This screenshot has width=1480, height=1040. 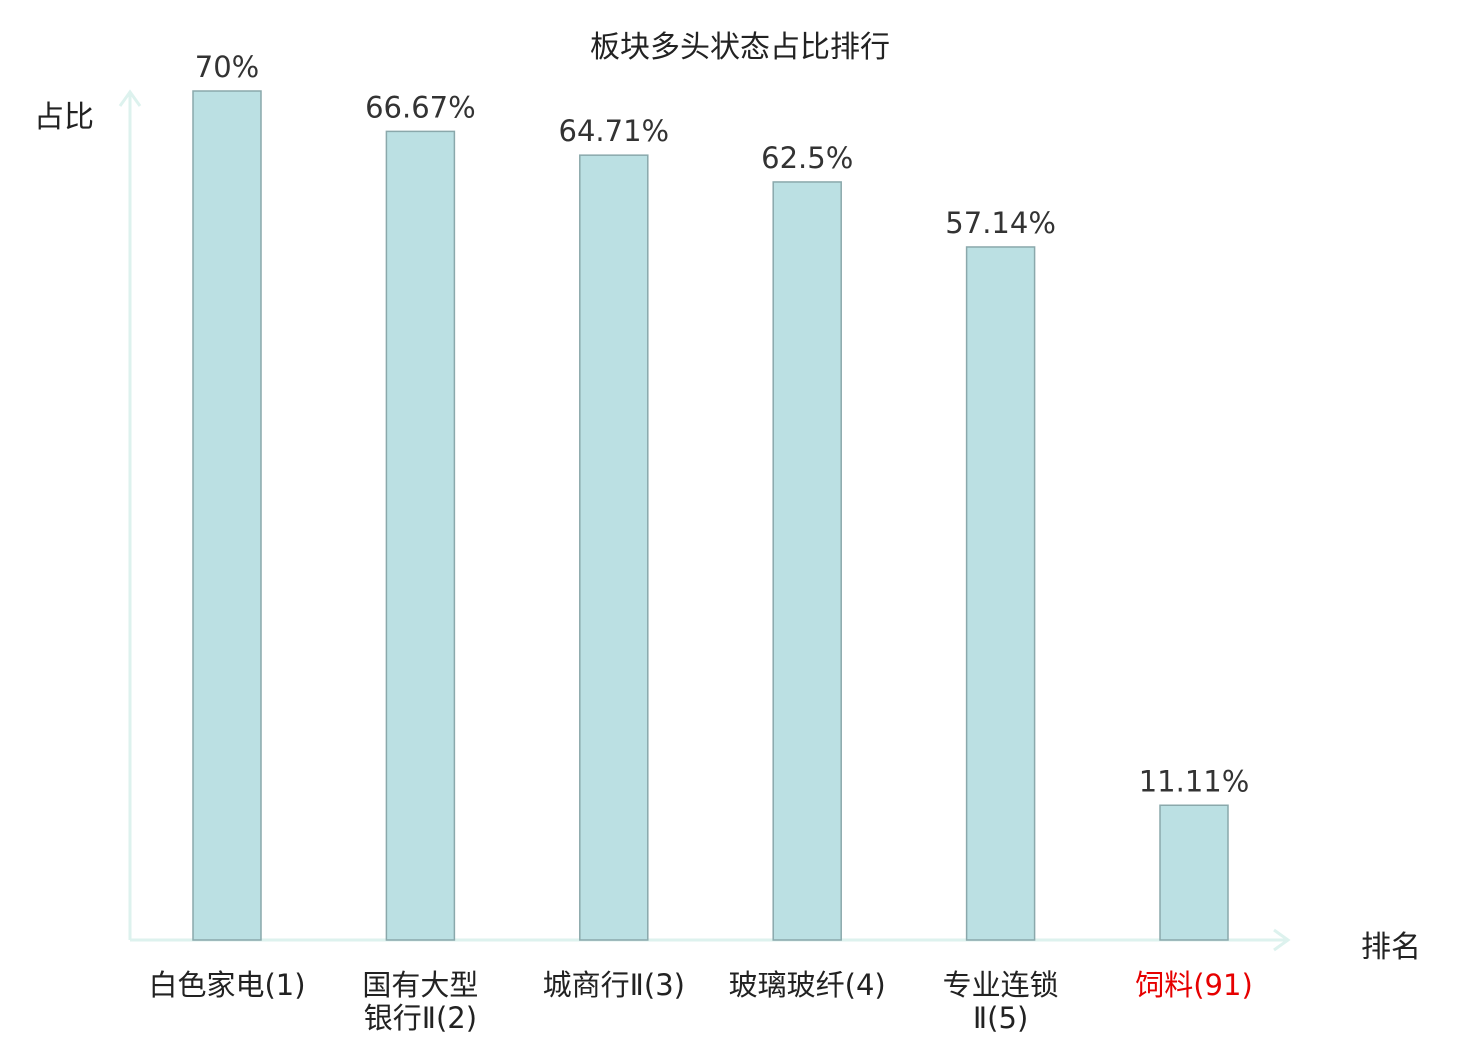 What do you see at coordinates (614, 131) in the screenshot?
I see `bar-value-label: 64.71%` at bounding box center [614, 131].